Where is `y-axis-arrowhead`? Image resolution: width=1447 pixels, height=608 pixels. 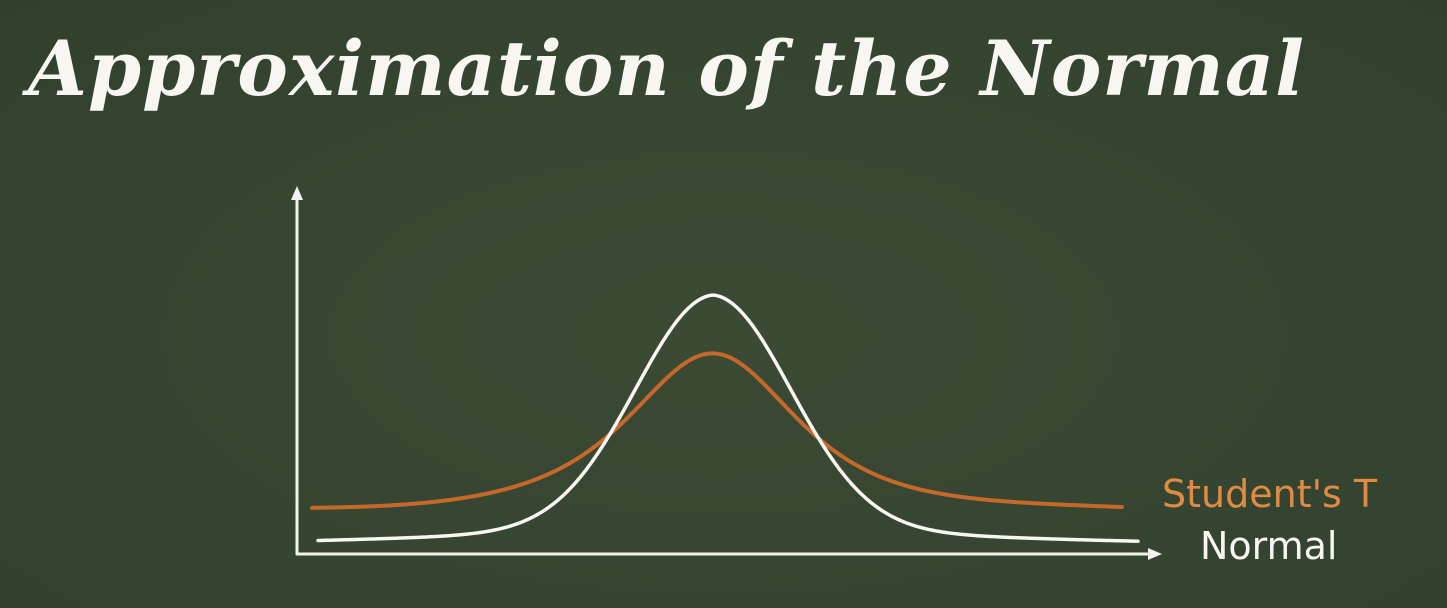 y-axis-arrowhead is located at coordinates (297, 193).